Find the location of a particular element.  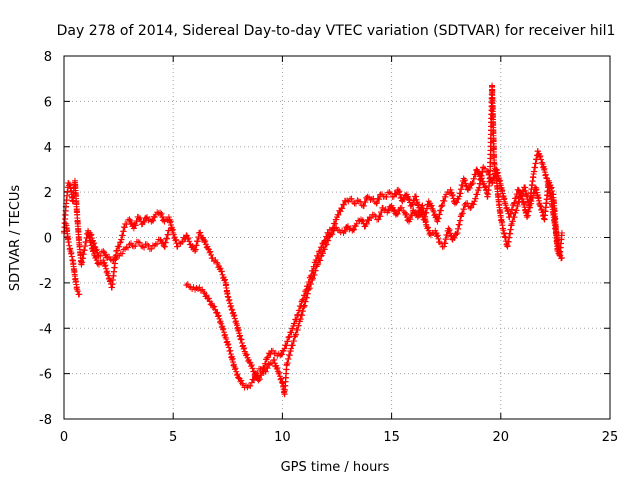

x-tick-label: 20 is located at coordinates (501, 437).